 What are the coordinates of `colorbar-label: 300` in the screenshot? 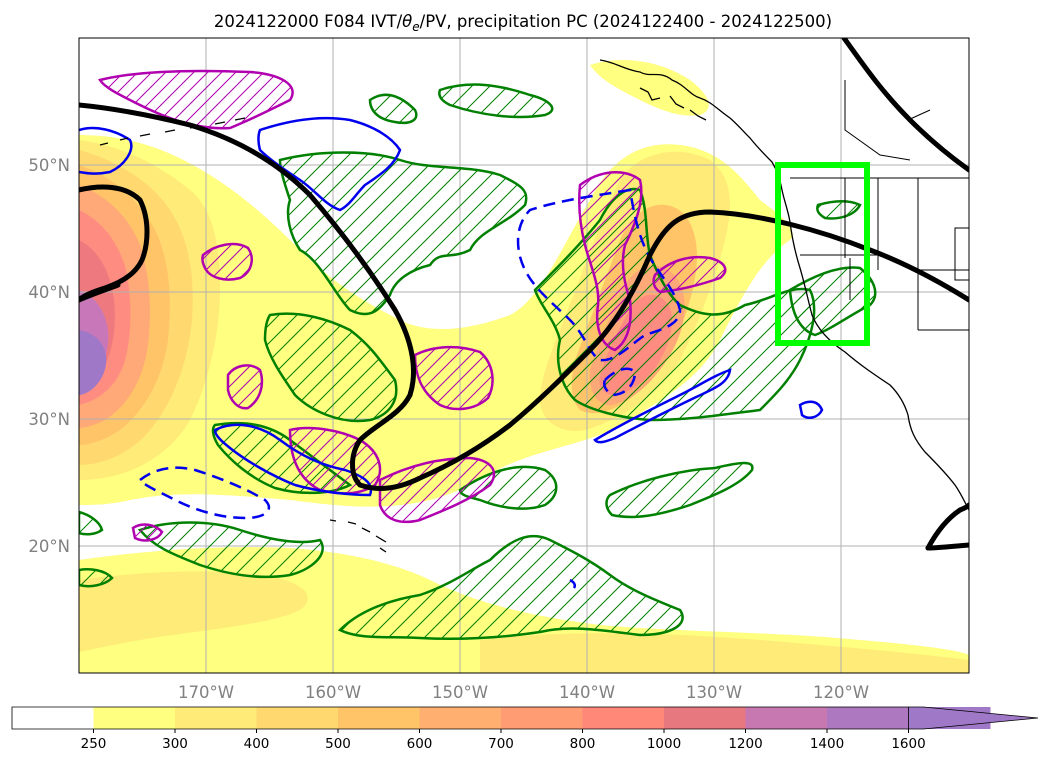 It's located at (175, 744).